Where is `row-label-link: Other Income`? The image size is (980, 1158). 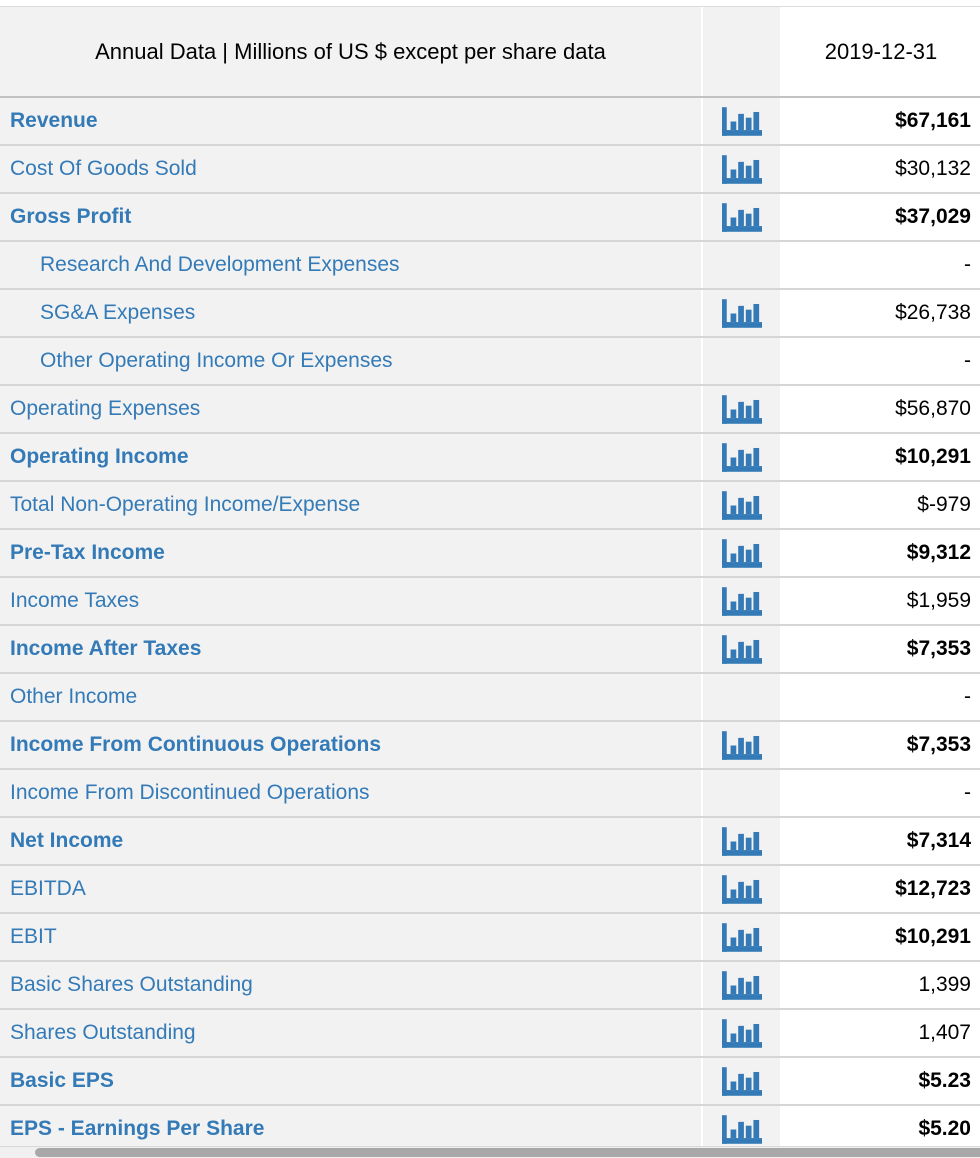 row-label-link: Other Income is located at coordinates (74, 696).